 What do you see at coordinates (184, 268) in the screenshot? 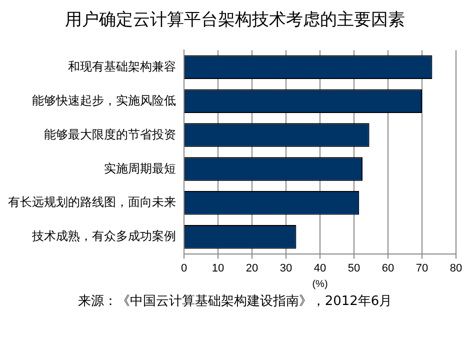
I see `x-tick-label: 0` at bounding box center [184, 268].